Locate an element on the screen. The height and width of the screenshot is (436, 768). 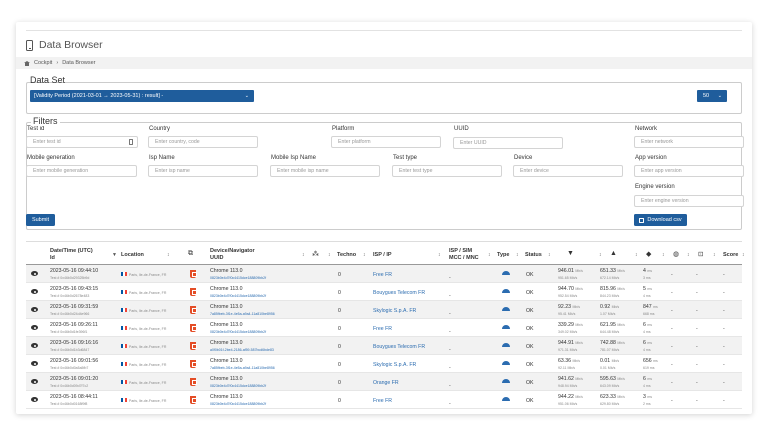
th-score: Score is located at coordinates (731, 255).